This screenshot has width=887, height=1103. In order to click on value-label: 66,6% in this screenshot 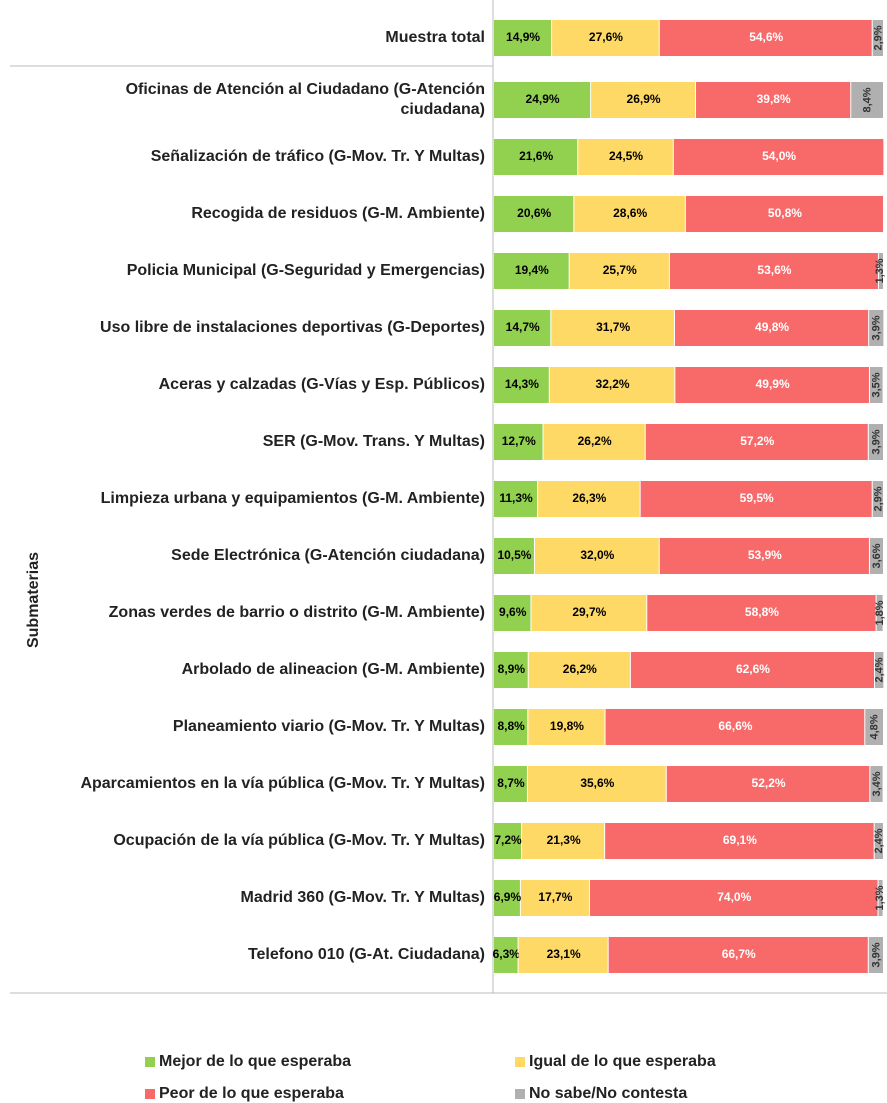, I will do `click(735, 726)`.